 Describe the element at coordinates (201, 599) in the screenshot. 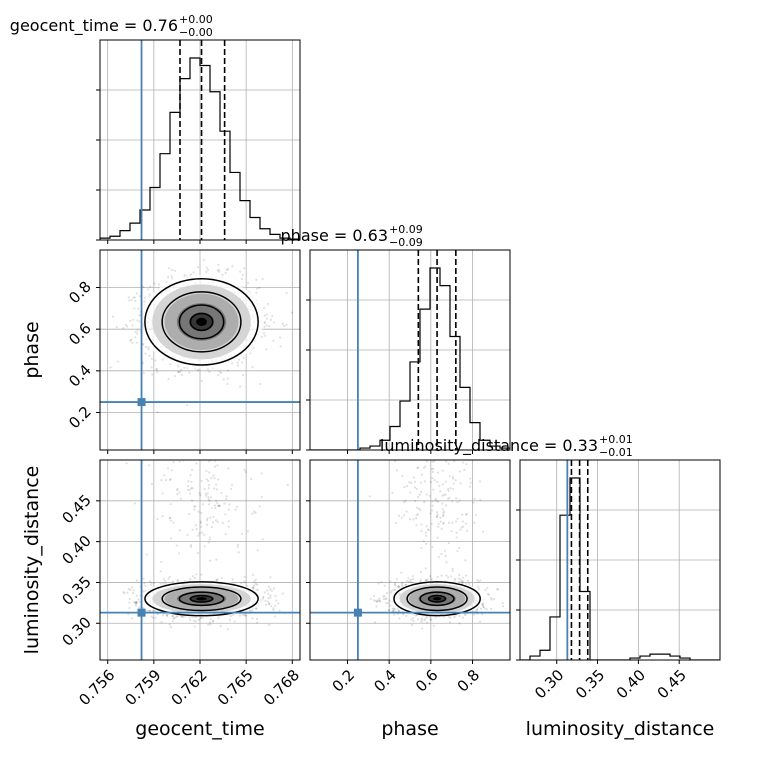

I see `contour` at that location.